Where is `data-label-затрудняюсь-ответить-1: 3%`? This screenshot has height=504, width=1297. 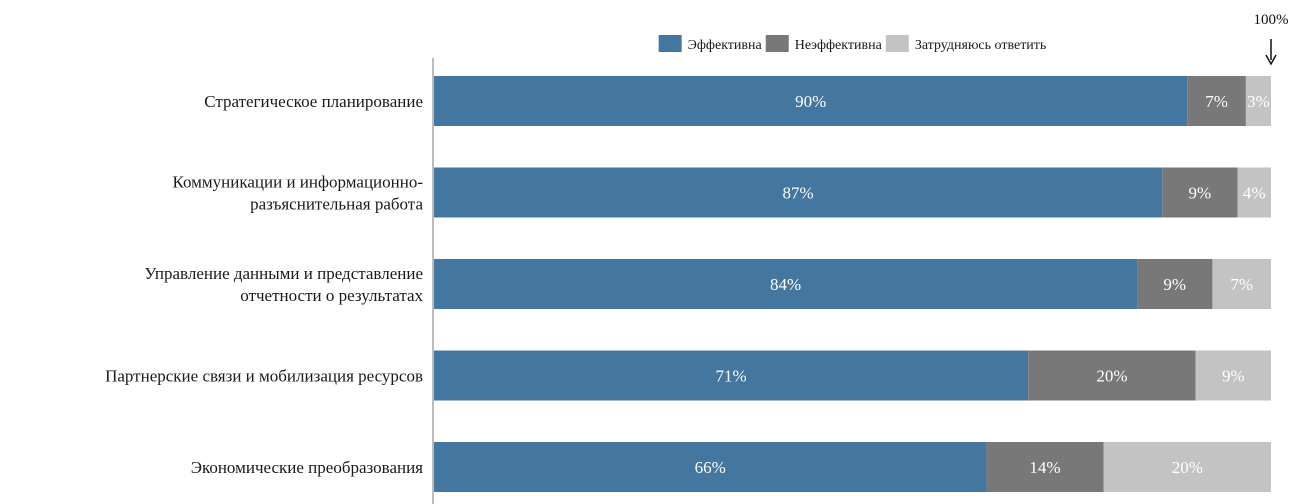 data-label-затрудняюсь-ответить-1: 3% is located at coordinates (1258, 101).